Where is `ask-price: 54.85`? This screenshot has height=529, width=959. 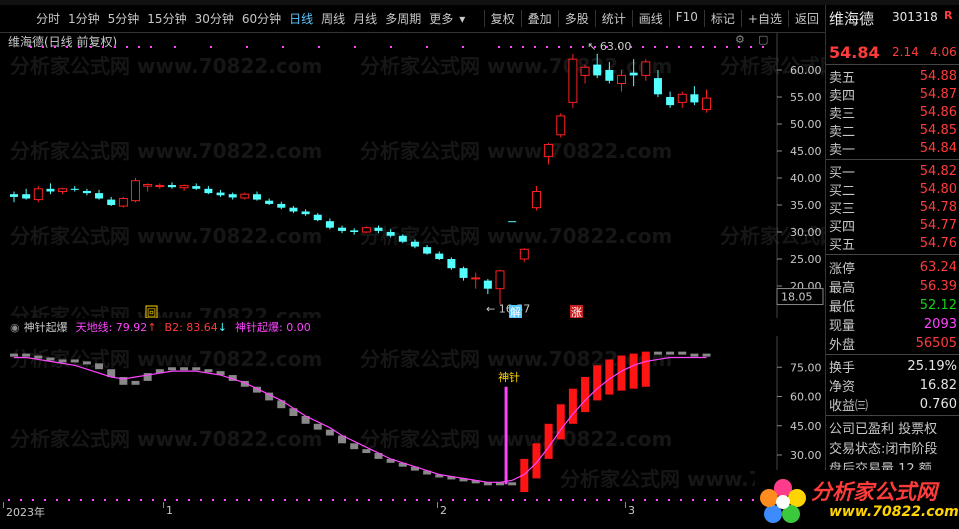 ask-price: 54.85 is located at coordinates (938, 130).